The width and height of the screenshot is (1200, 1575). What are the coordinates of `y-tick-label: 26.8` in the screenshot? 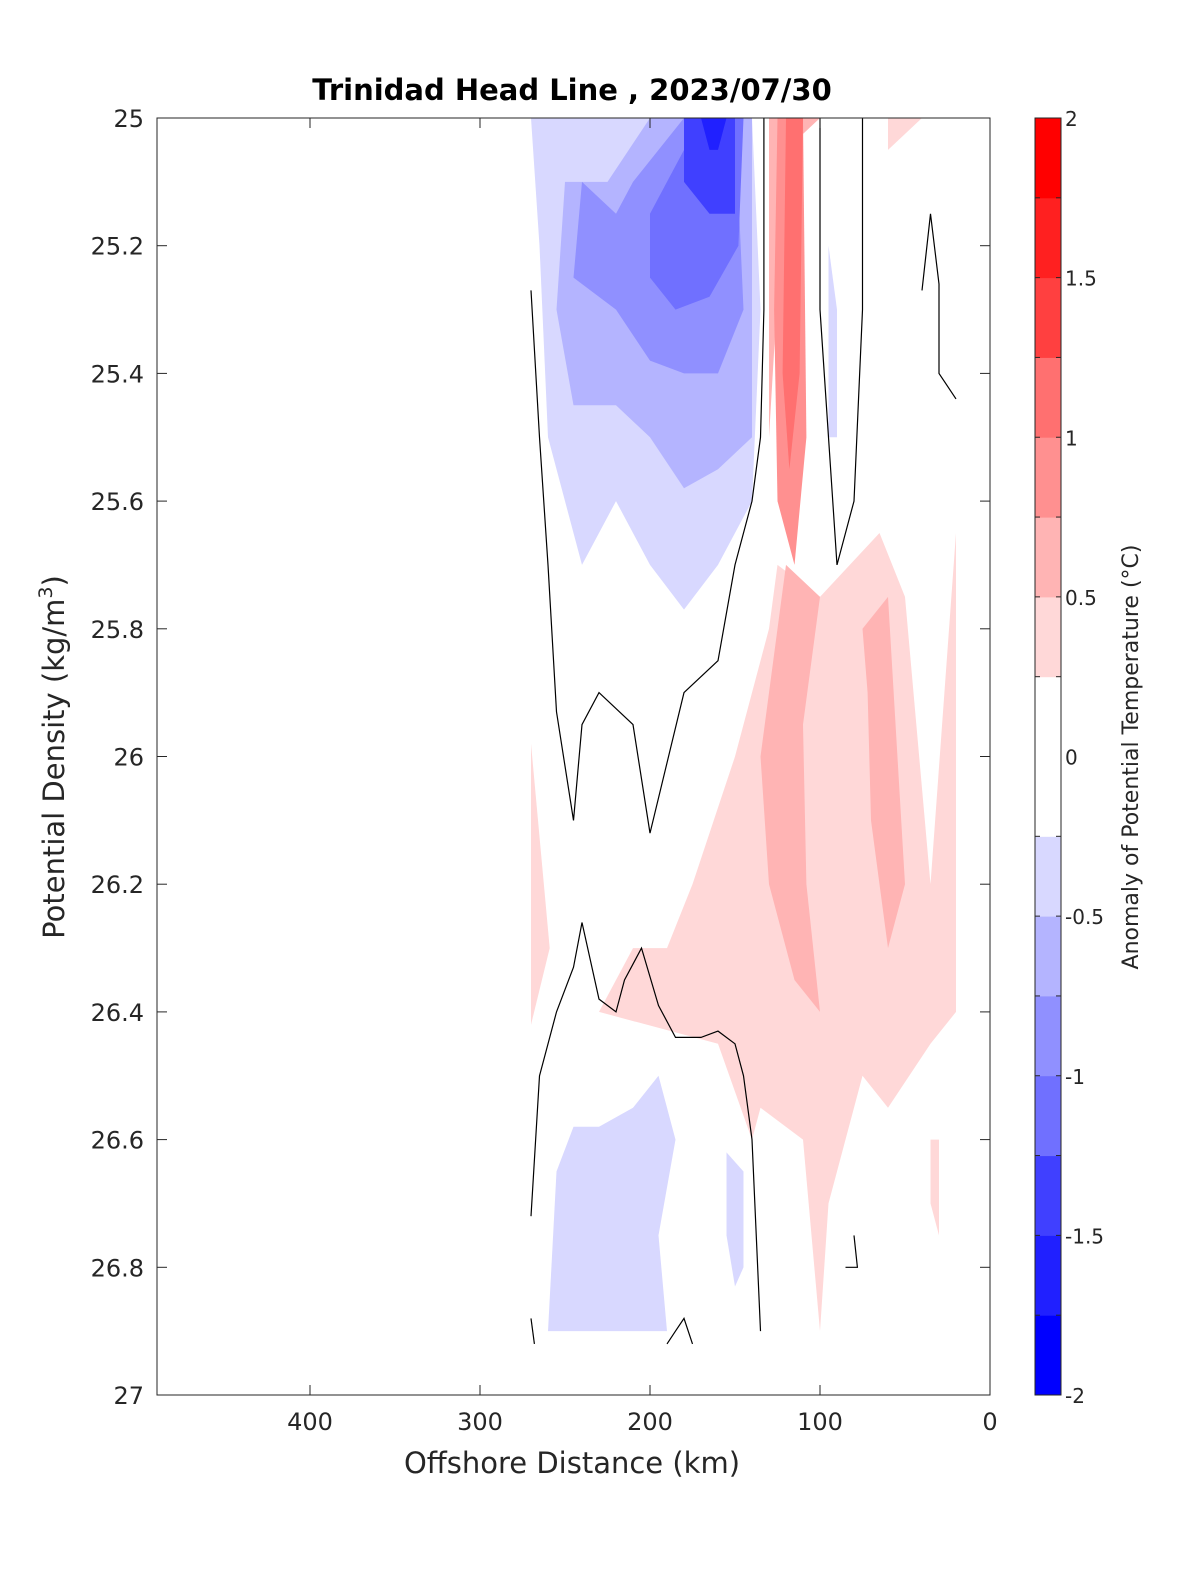 It's located at (117, 1268).